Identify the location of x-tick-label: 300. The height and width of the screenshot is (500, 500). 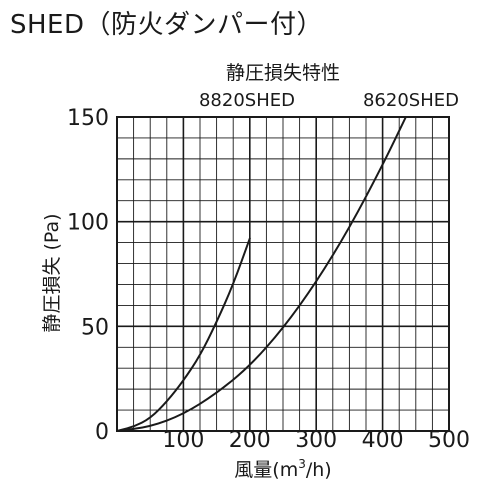
(316, 440).